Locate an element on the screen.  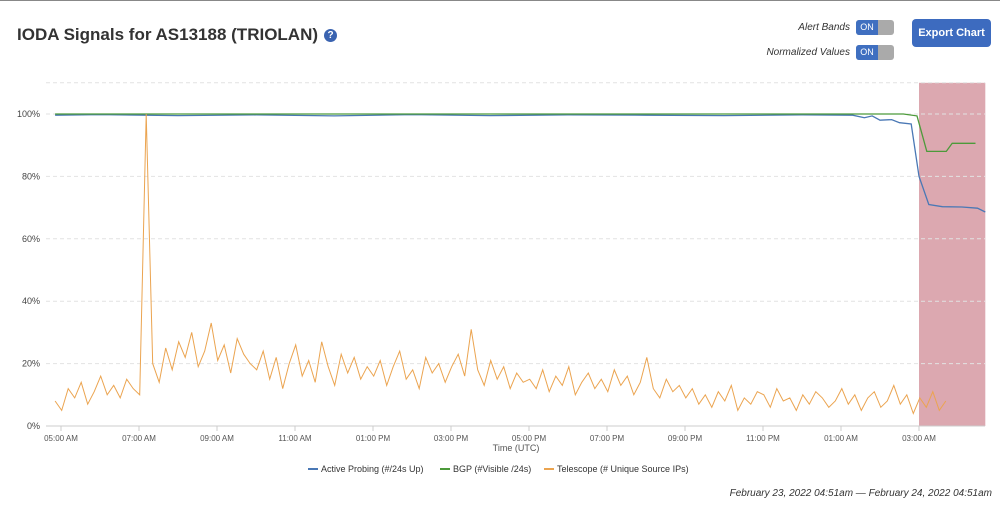
y-tick-label: 20% is located at coordinates (31, 364).